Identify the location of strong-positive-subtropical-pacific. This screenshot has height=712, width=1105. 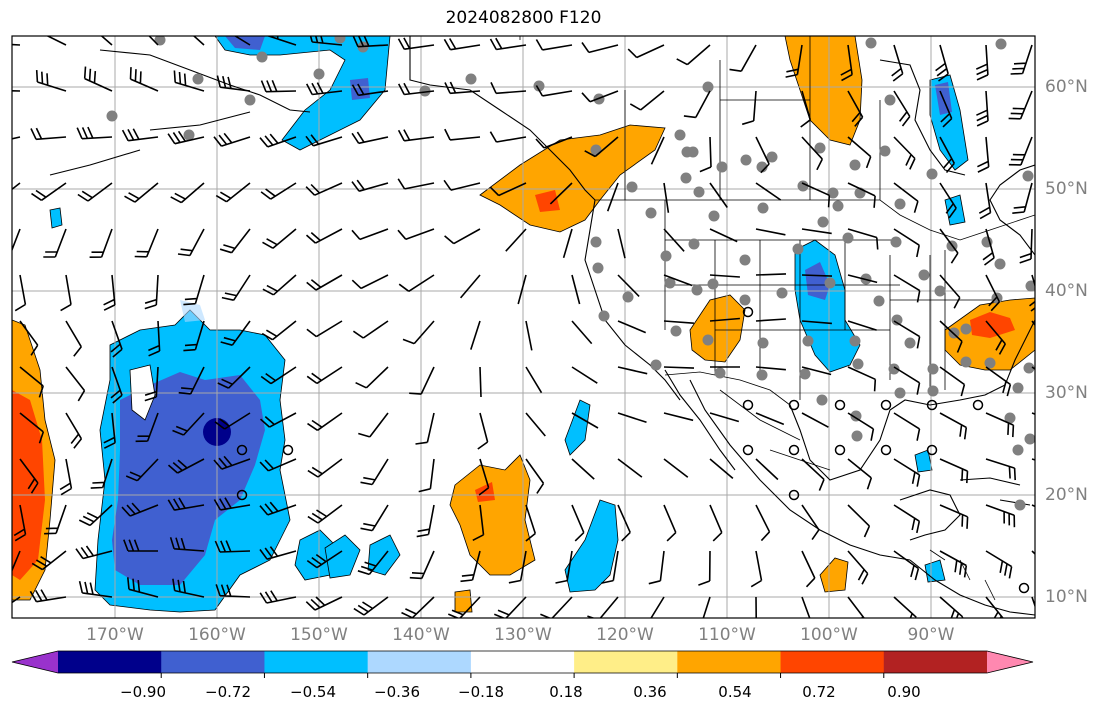
(485, 492).